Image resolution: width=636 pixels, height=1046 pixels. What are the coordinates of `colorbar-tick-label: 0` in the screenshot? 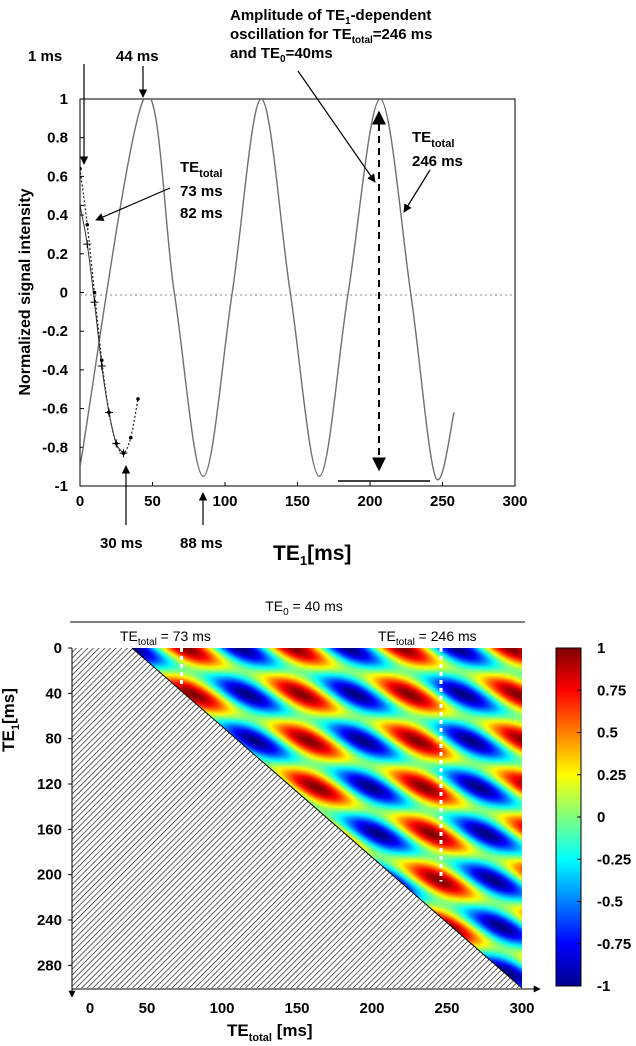 It's located at (601, 817).